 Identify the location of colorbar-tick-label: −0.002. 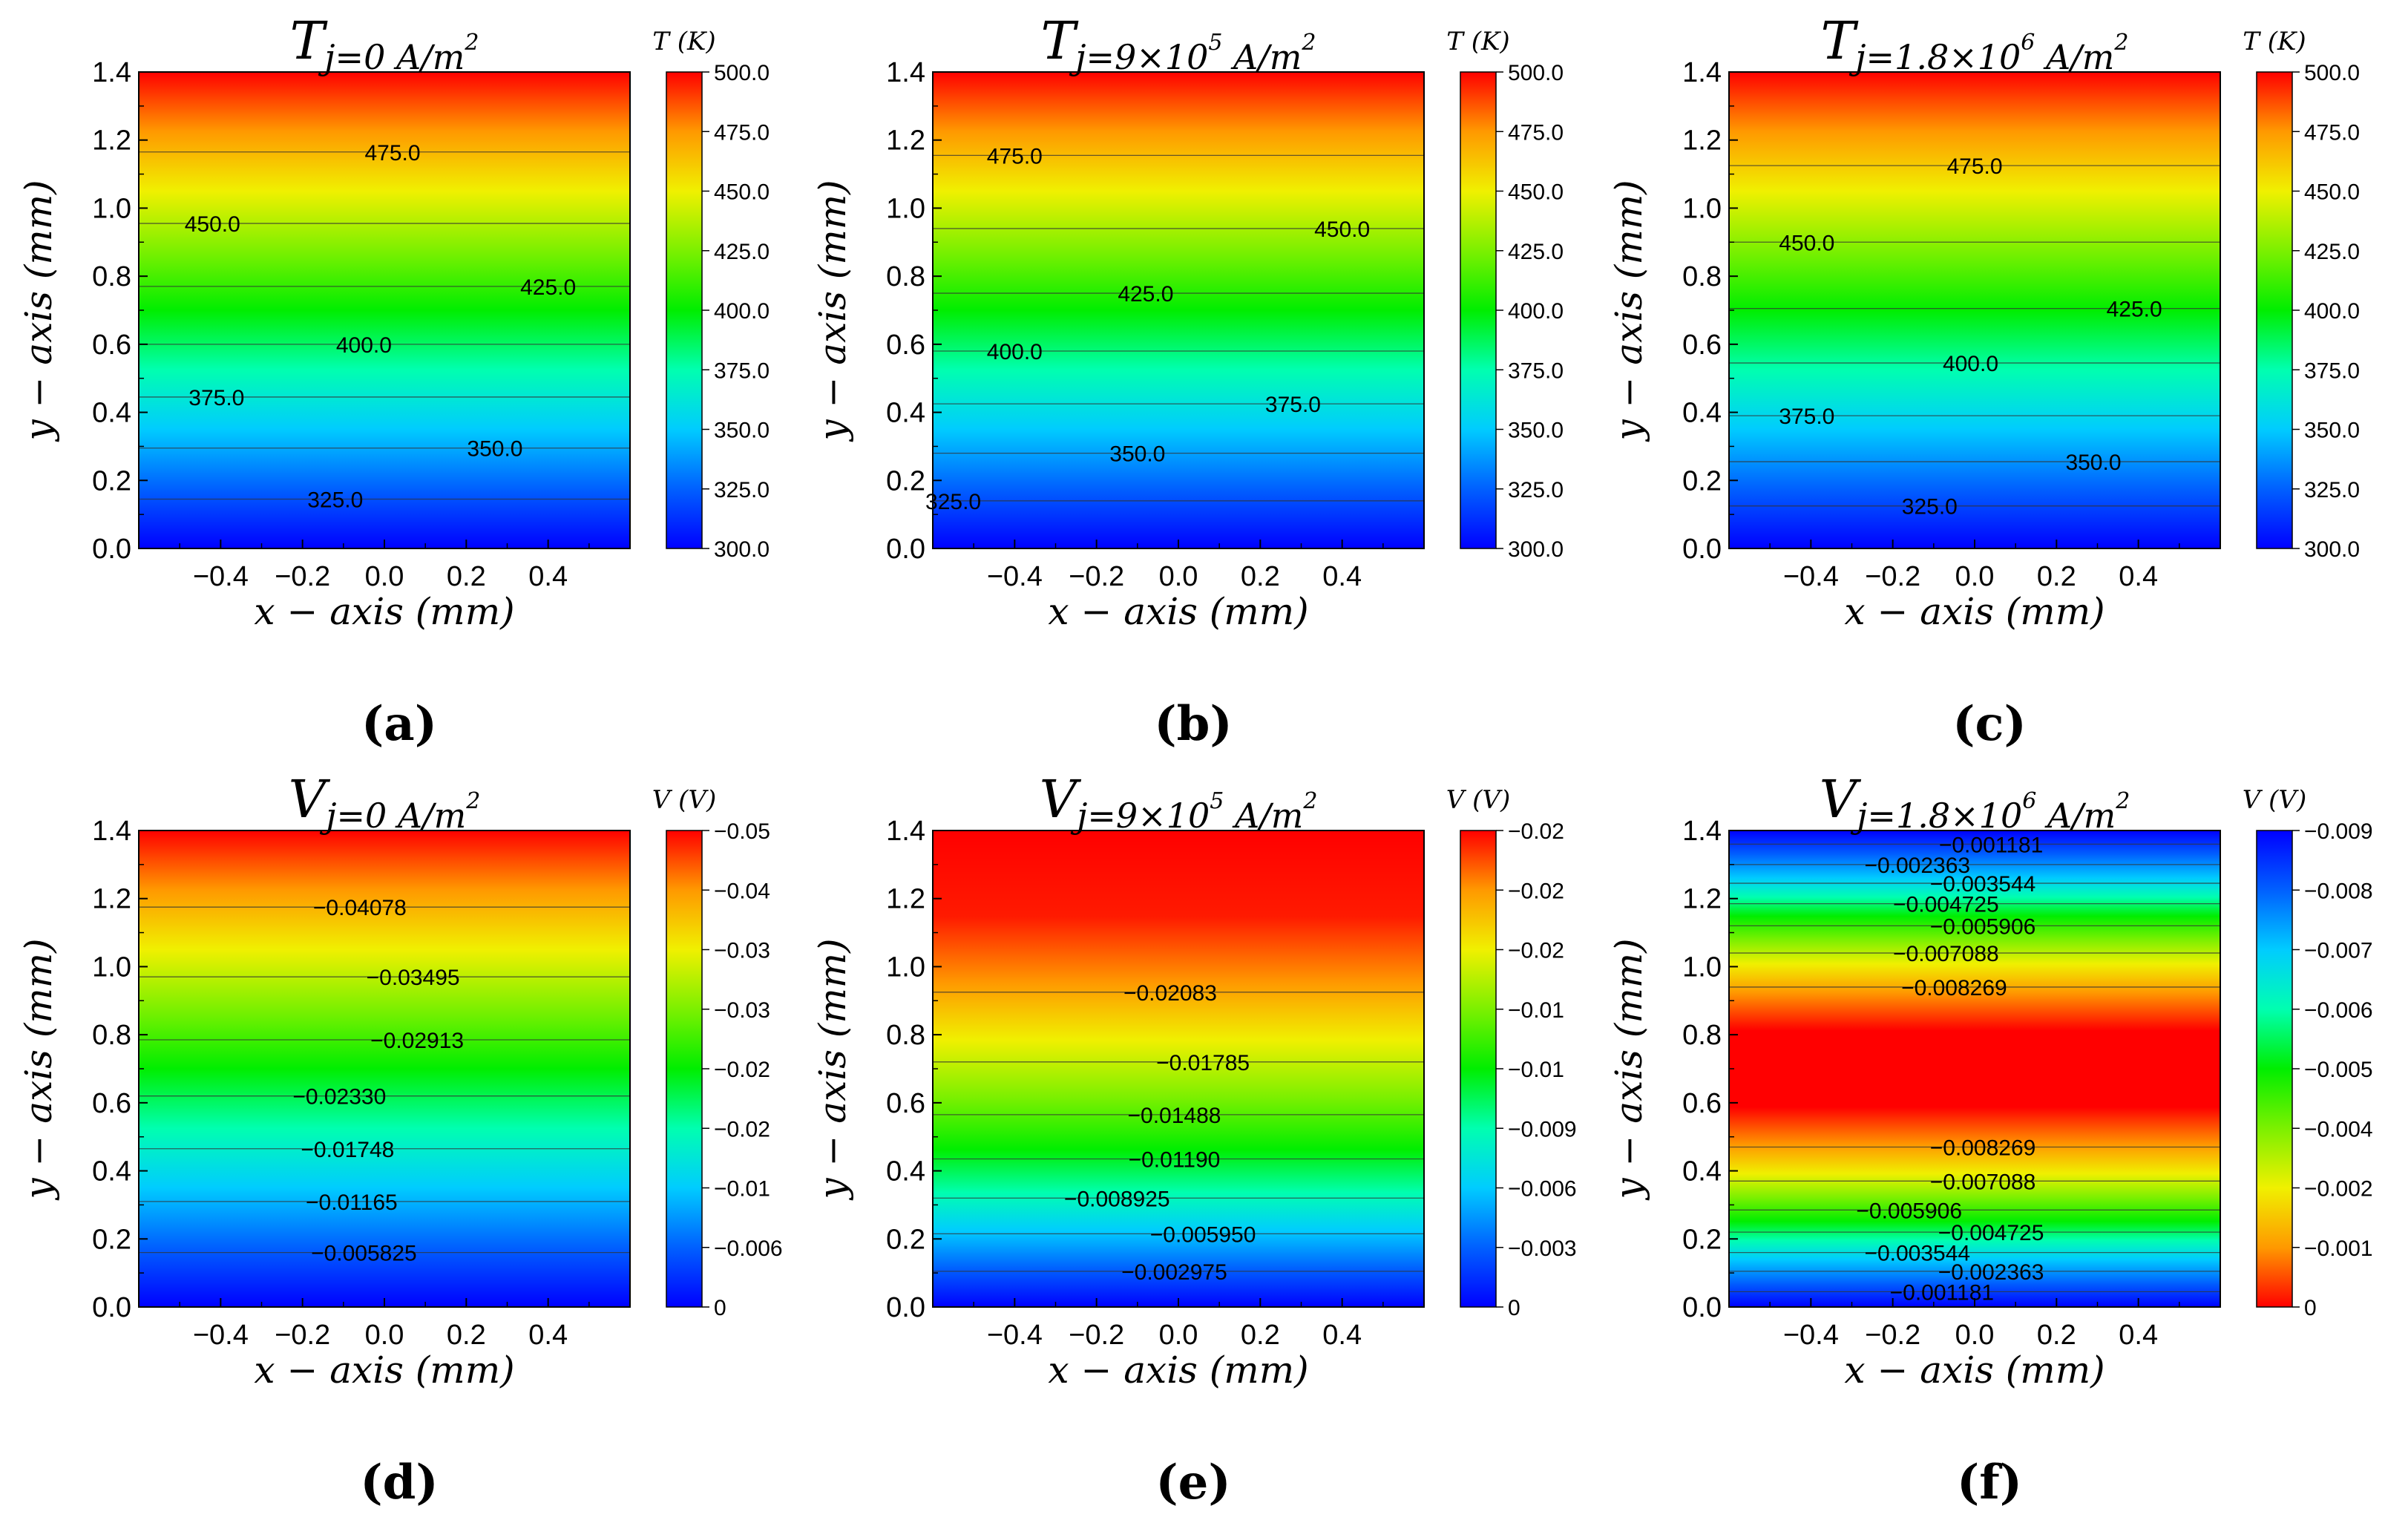
(2338, 1189).